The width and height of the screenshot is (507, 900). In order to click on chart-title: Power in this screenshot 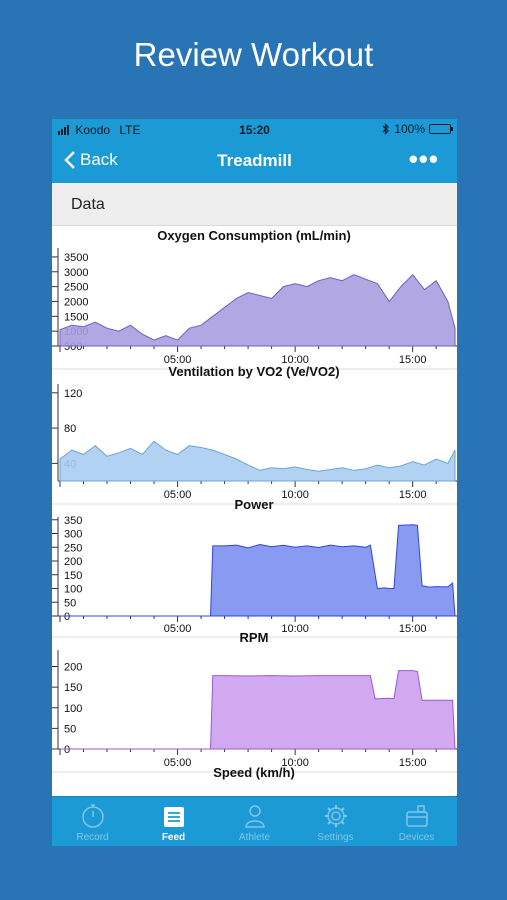, I will do `click(253, 504)`.